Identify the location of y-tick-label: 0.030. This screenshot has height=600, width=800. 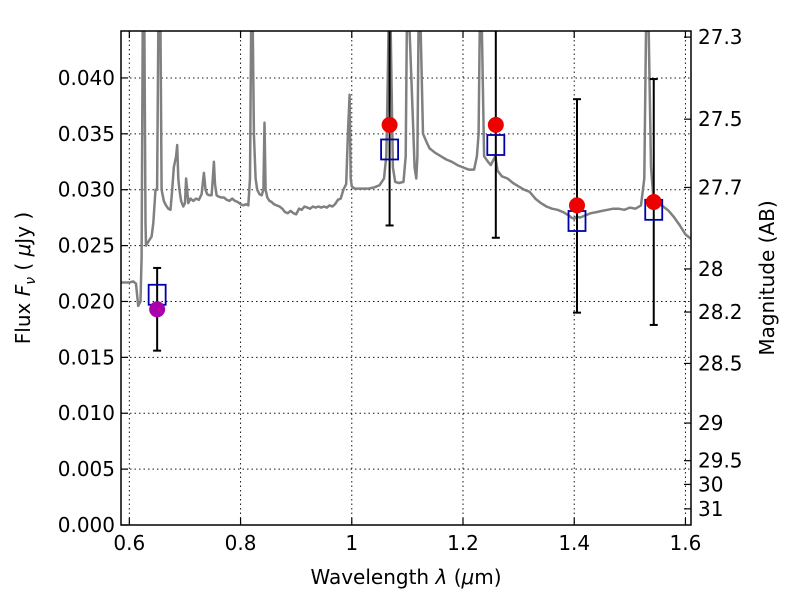
(86, 190).